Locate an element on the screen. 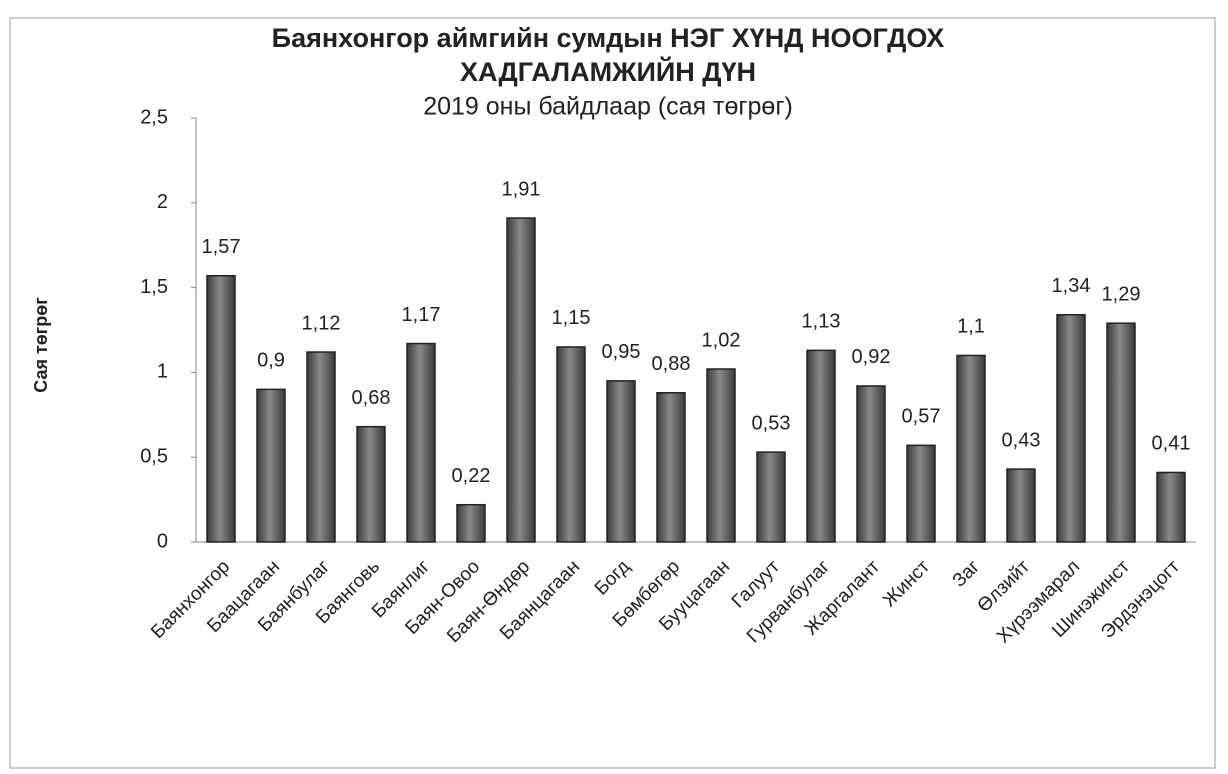 This screenshot has height=774, width=1228. y-tick-label: 1 is located at coordinates (162, 372).